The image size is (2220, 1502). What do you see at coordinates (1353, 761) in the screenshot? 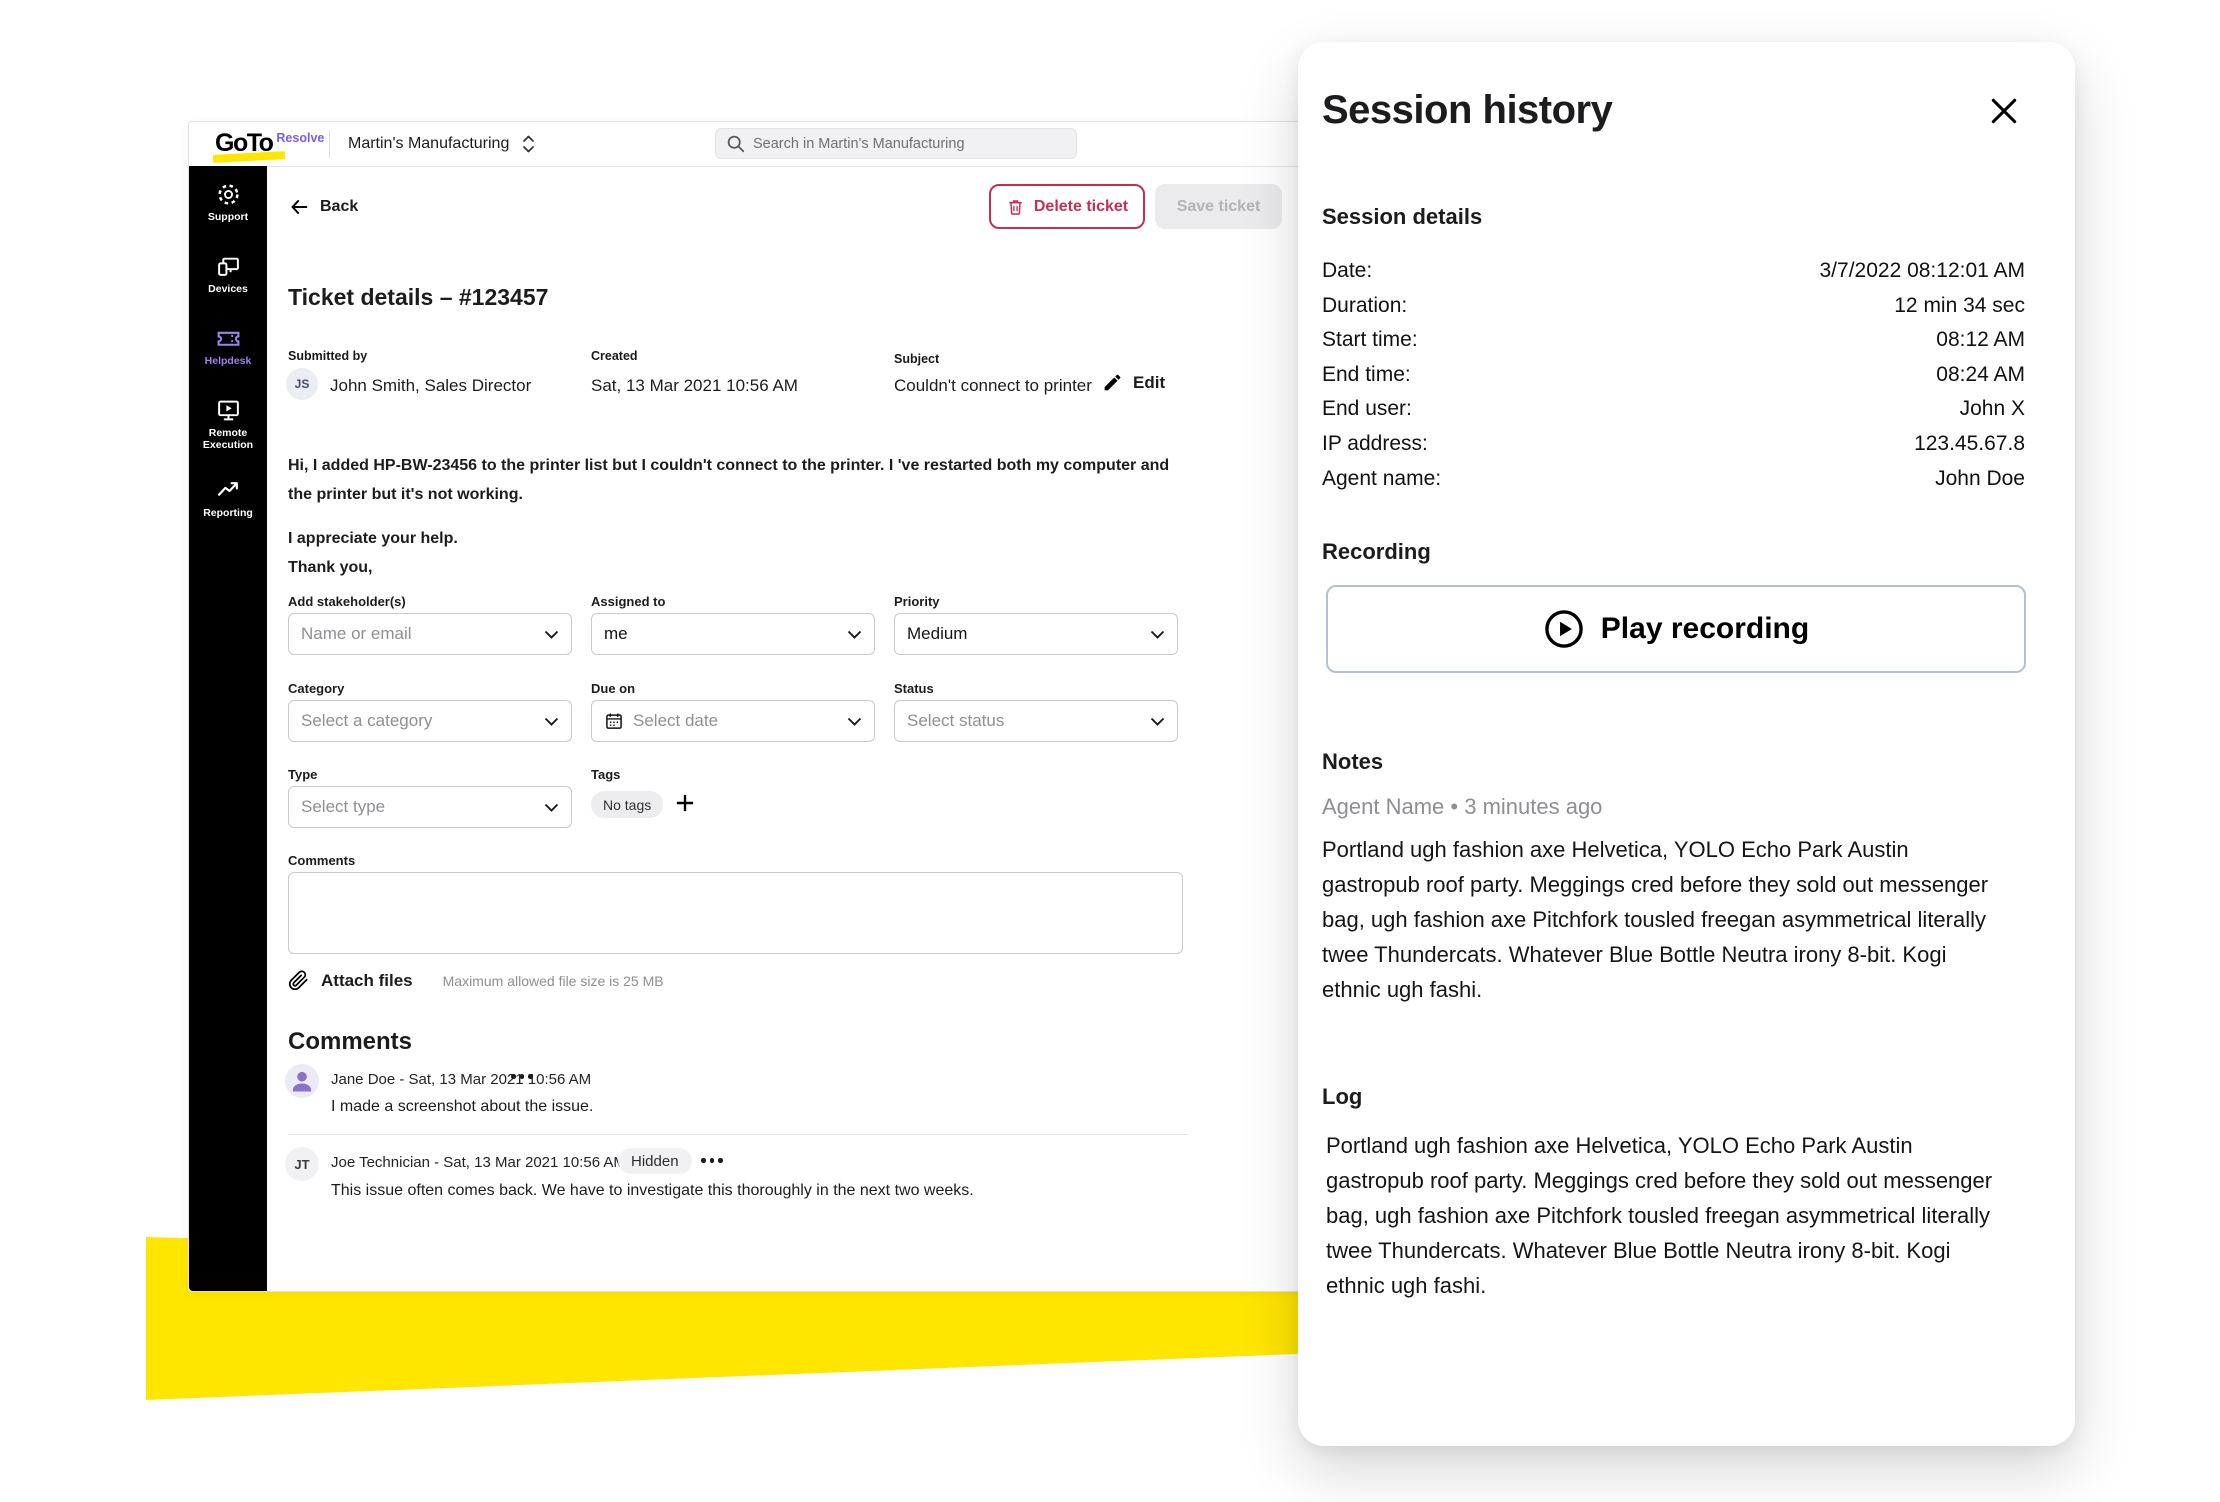
I see `notes-heading: Notes` at bounding box center [1353, 761].